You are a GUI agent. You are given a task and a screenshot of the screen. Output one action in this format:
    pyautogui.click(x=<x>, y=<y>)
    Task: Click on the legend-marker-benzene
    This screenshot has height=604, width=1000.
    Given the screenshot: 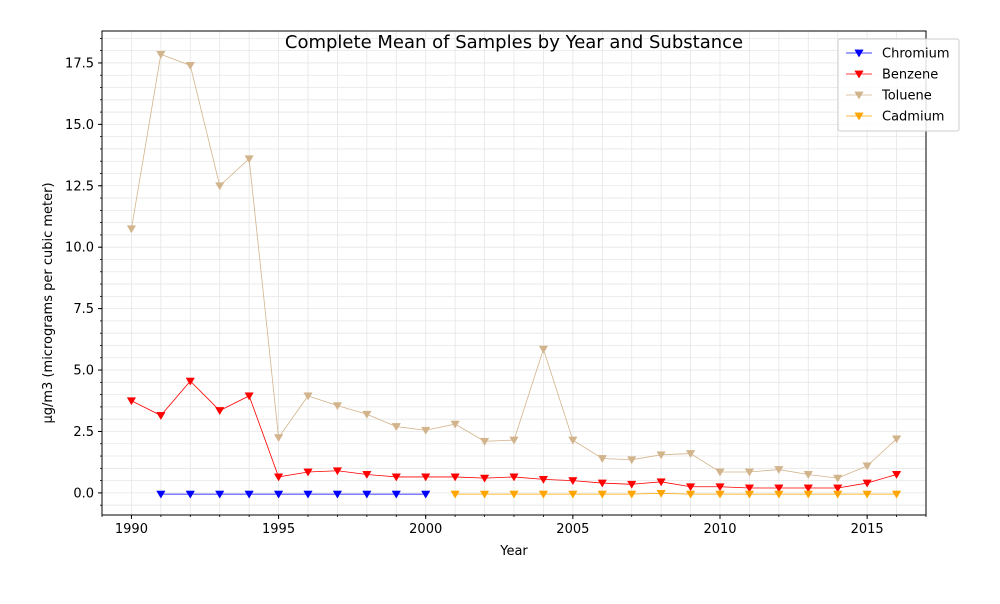 What is the action you would take?
    pyautogui.click(x=859, y=74)
    